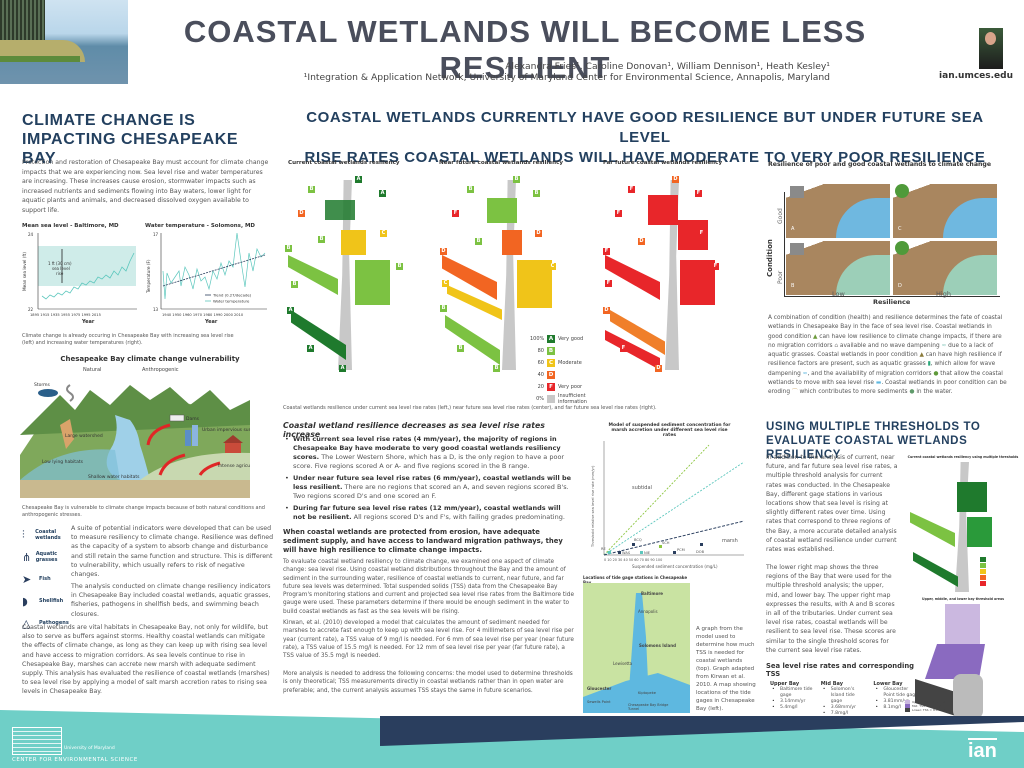  What do you see at coordinates (697, 282) in the screenshot?
I see `map-far-region-lower-eastern` at bounding box center [697, 282].